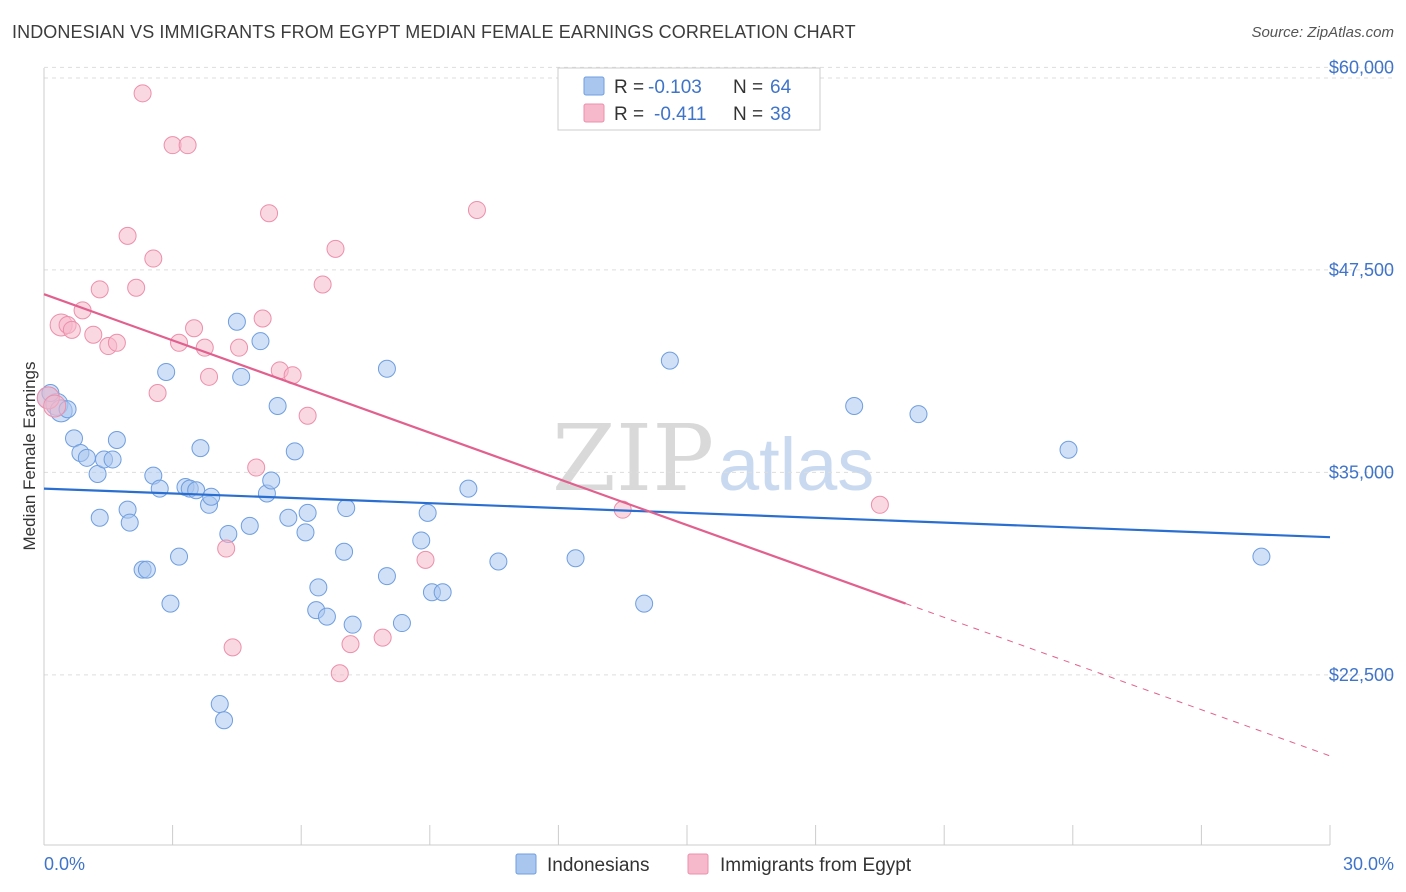 This screenshot has height=892, width=1406. What do you see at coordinates (689, 99) in the screenshot?
I see `legend: R = -0.103 N = 64 R = -0.411 N = 38` at bounding box center [689, 99].